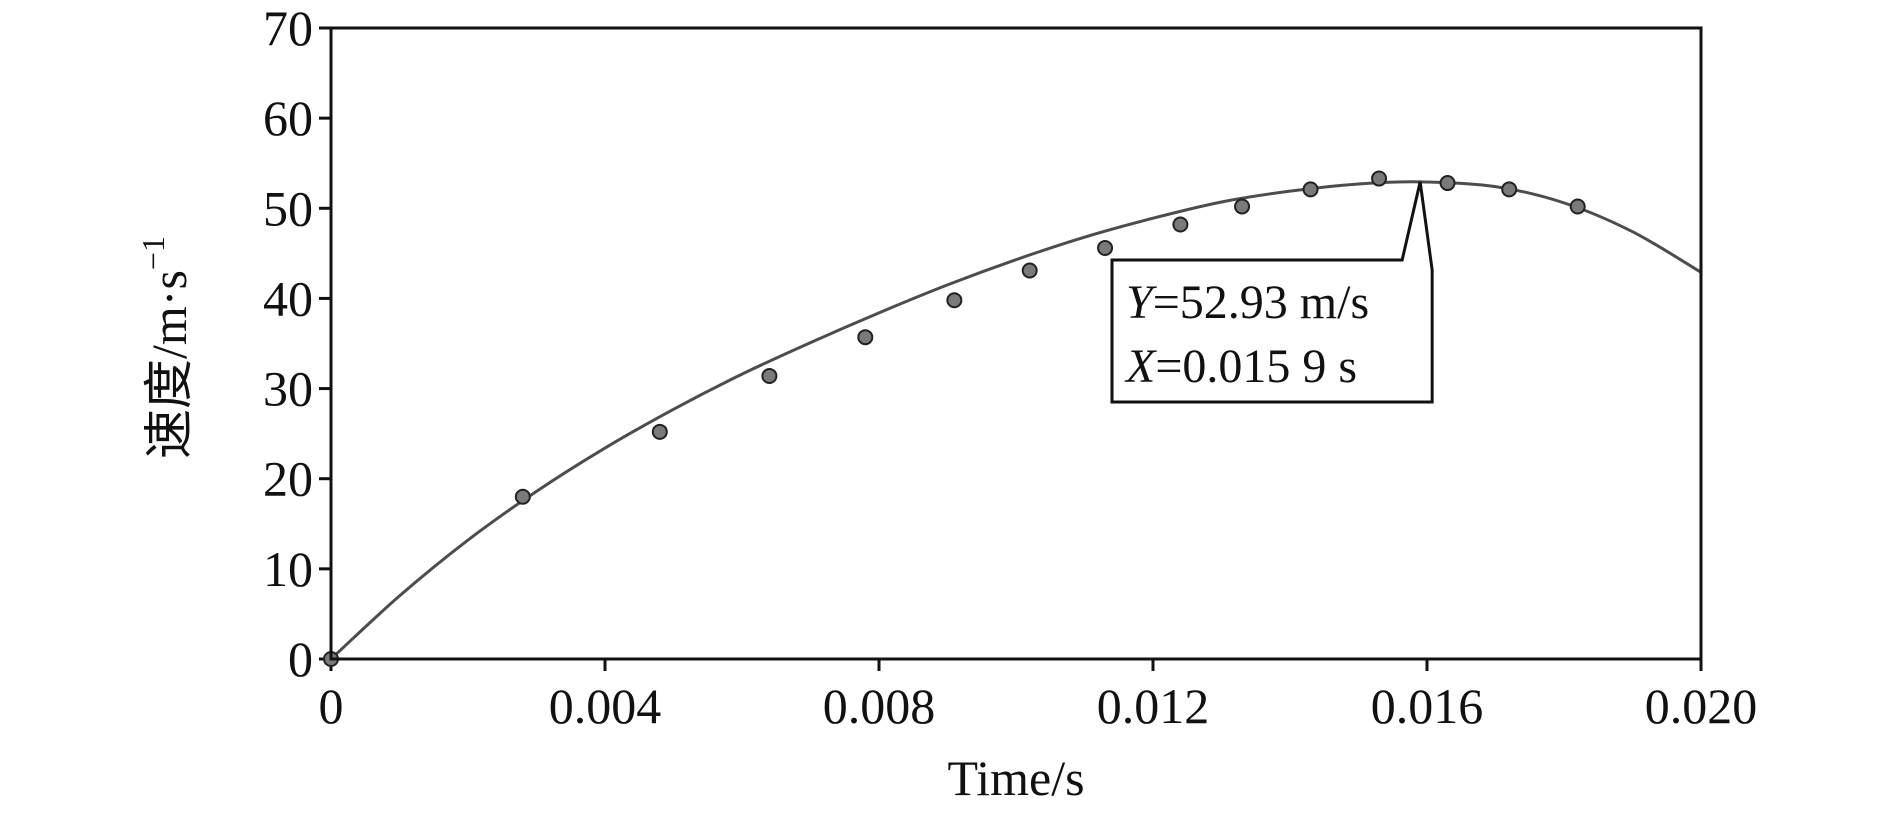 The width and height of the screenshot is (1890, 817). What do you see at coordinates (1701, 706) in the screenshot?
I see `x-tick-label: 0.020` at bounding box center [1701, 706].